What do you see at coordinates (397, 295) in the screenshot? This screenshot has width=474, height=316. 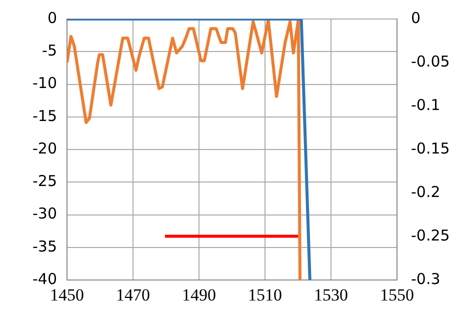 I see `x-tick-label: 1550` at bounding box center [397, 295].